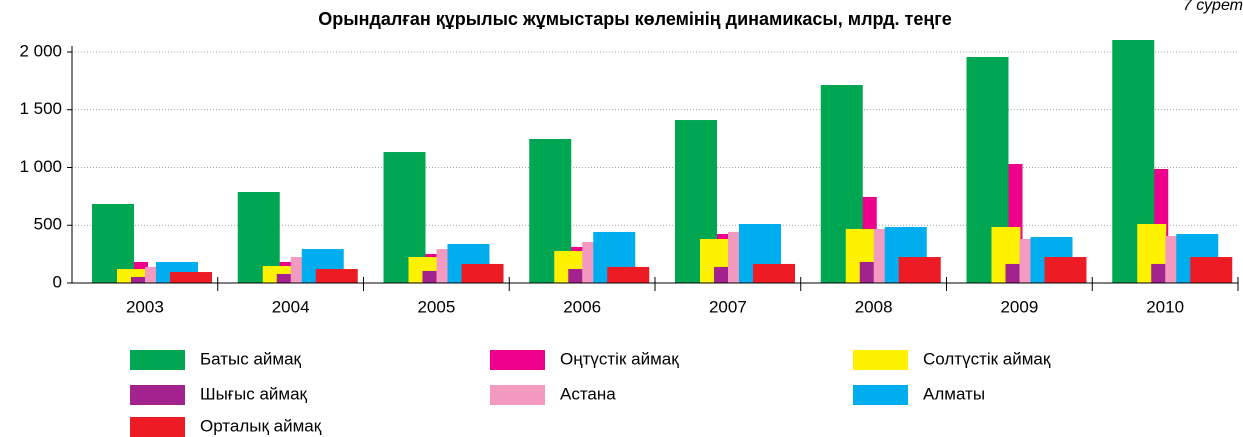  Describe the element at coordinates (40, 50) in the screenshot. I see `y-tick-label: 2 000` at that location.